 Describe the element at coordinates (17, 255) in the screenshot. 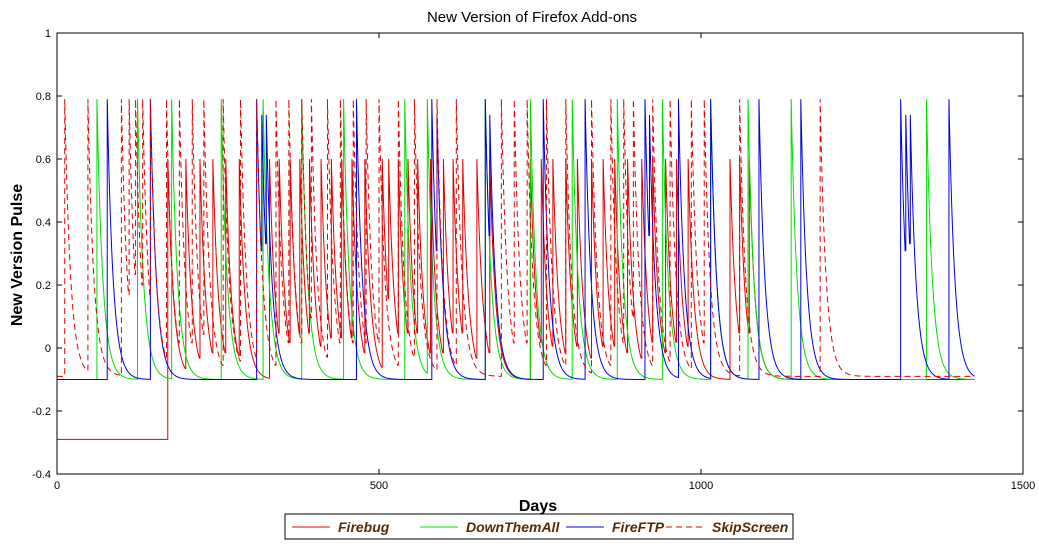

I see `y-axis-label: New Version Pulse` at that location.